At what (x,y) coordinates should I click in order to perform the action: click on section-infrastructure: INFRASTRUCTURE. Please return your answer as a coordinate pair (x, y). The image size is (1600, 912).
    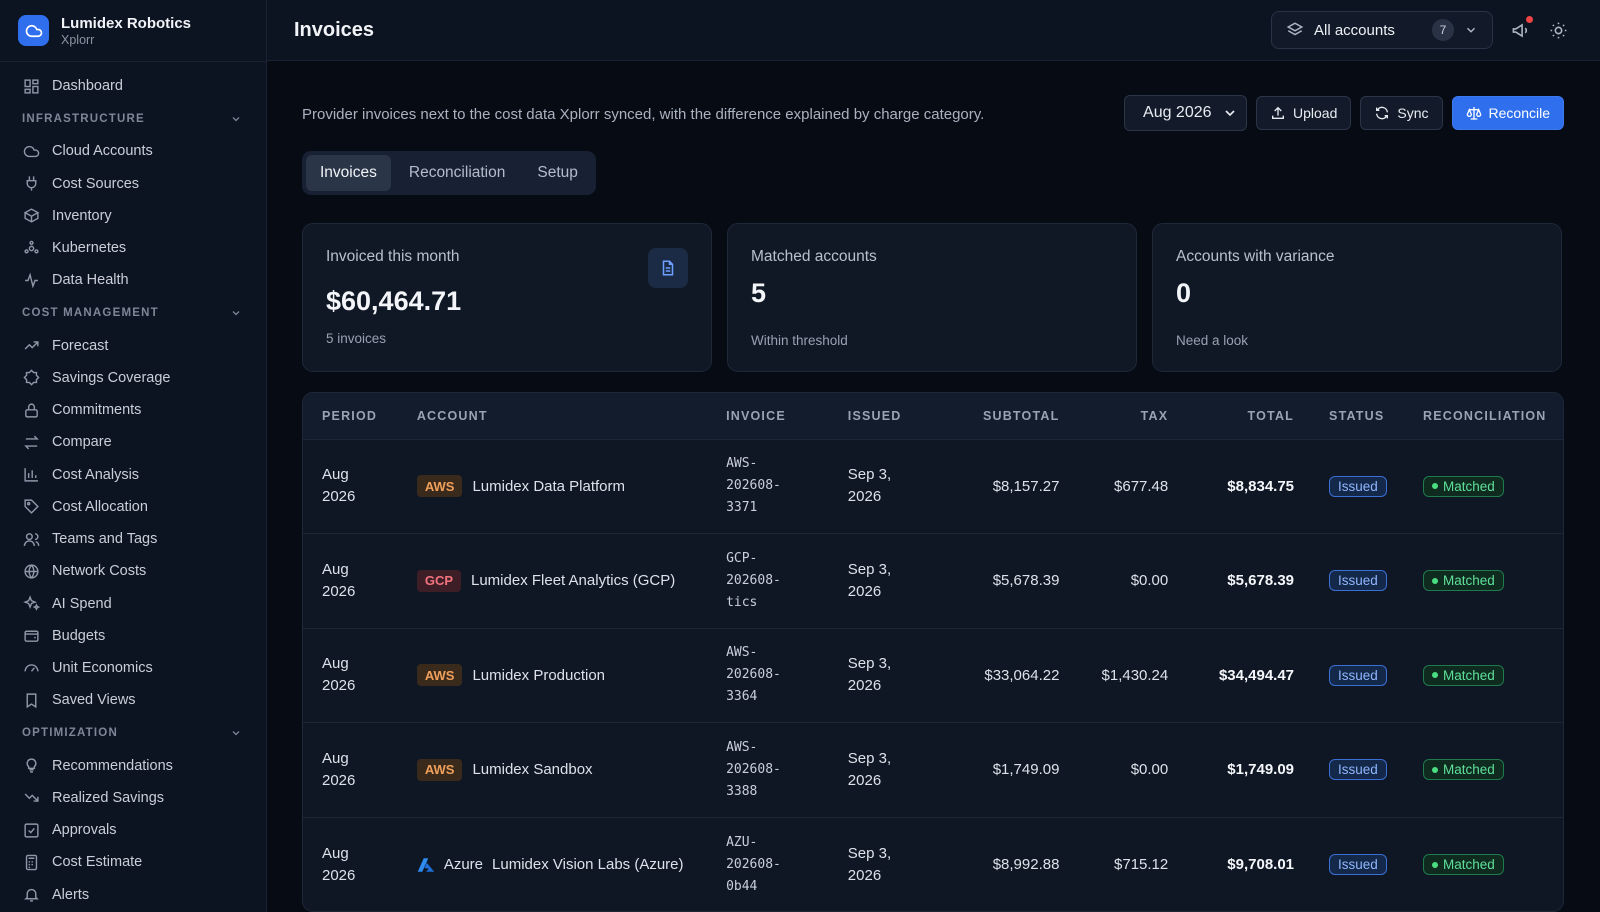
    Looking at the image, I should click on (133, 118).